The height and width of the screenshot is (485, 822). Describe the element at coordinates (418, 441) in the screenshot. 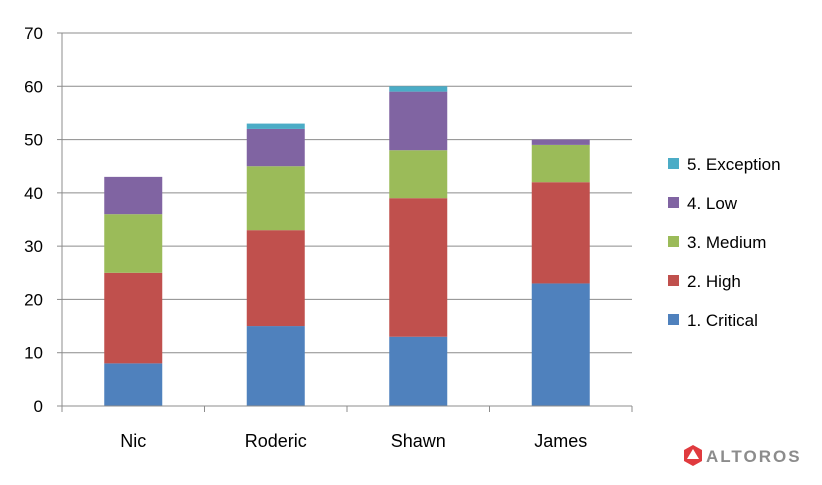

I see `category-label-shawn: Shawn` at that location.